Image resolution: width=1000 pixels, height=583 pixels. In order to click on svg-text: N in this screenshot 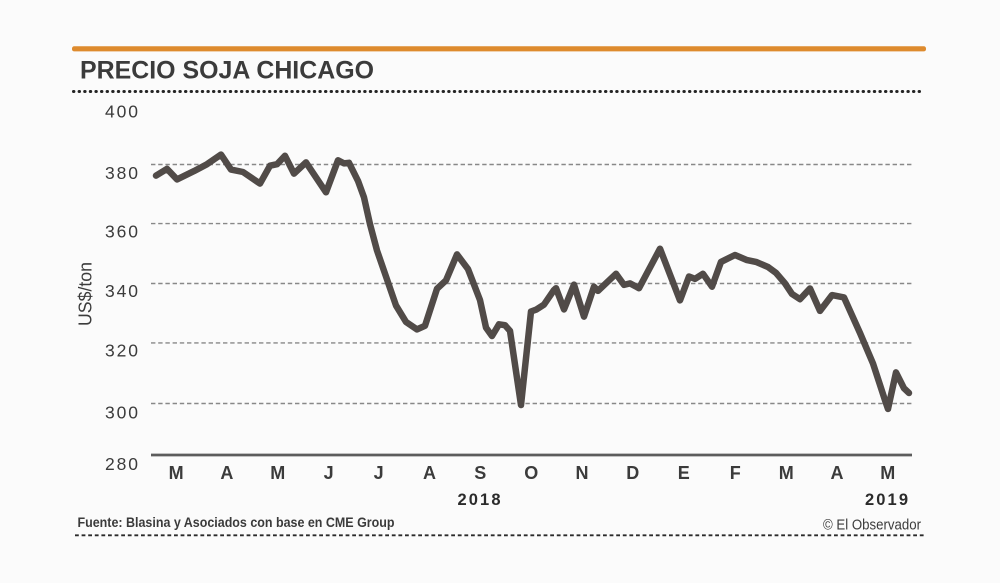, I will do `click(582, 473)`.